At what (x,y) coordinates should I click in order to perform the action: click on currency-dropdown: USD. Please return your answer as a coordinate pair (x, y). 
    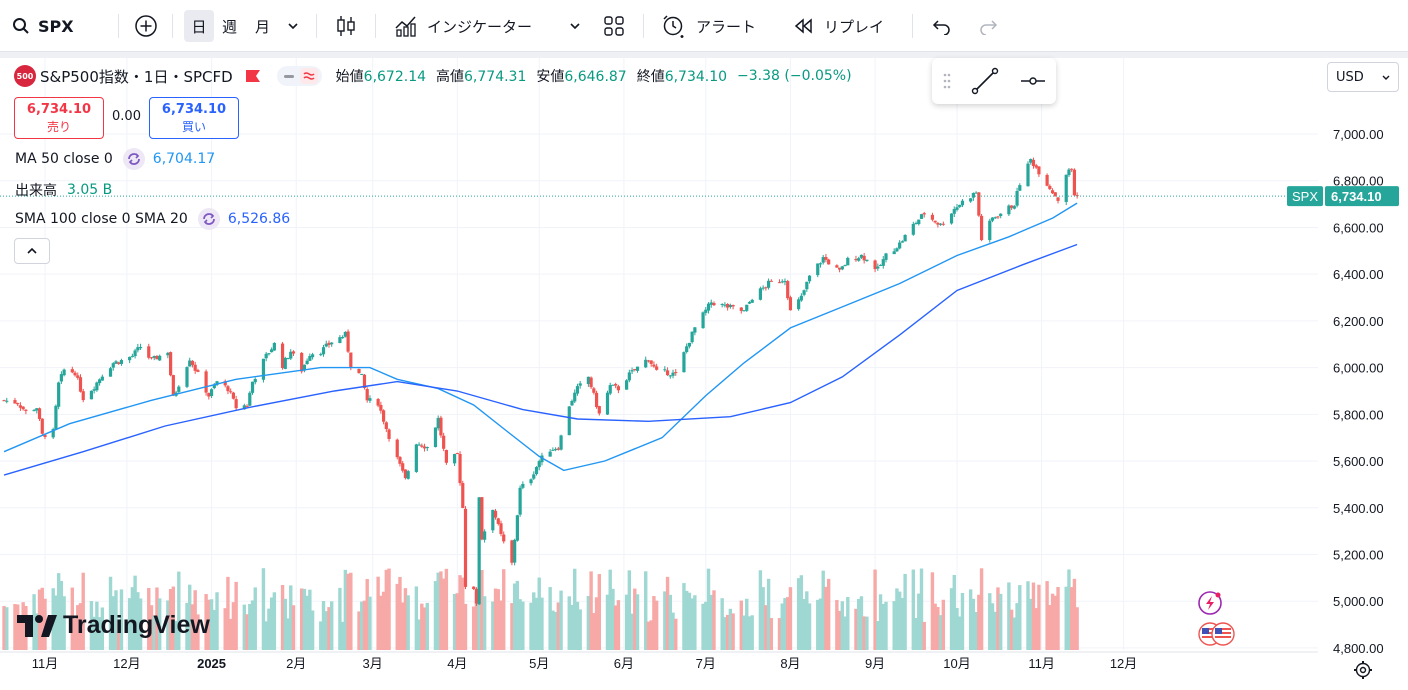
    Looking at the image, I should click on (1363, 77).